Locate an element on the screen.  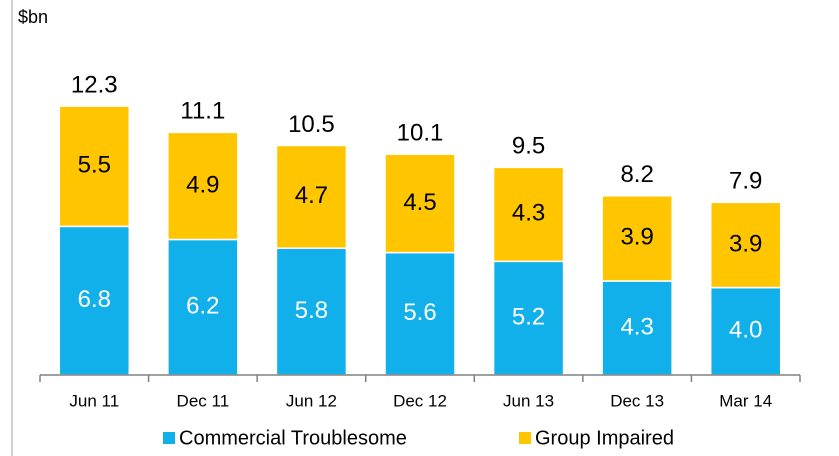
value-label: 4.0 is located at coordinates (745, 330).